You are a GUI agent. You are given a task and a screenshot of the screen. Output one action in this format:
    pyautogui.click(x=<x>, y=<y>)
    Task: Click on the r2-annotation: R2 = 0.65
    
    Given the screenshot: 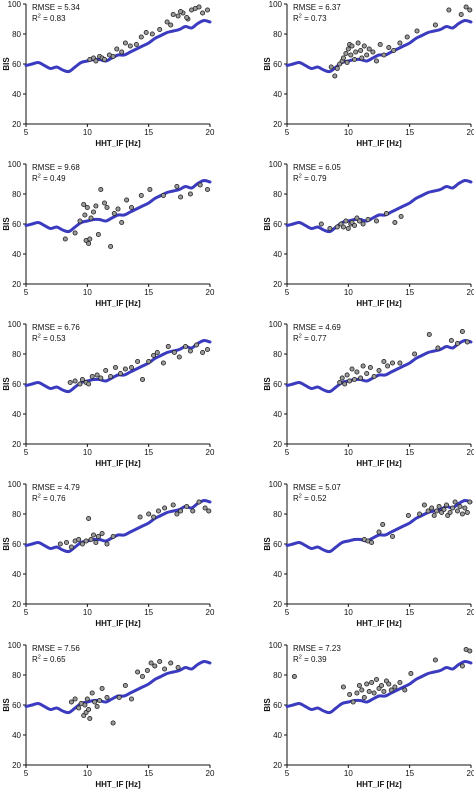 What is the action you would take?
    pyautogui.click(x=49, y=660)
    